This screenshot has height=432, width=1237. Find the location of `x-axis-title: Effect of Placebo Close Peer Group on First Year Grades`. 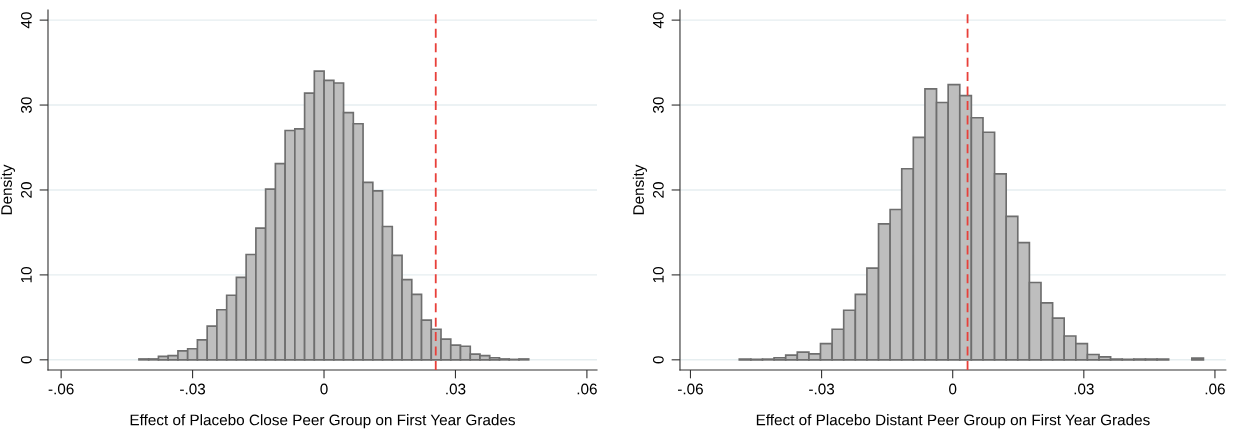

x-axis-title: Effect of Placebo Close Peer Group on First Year Grades is located at coordinates (323, 421).